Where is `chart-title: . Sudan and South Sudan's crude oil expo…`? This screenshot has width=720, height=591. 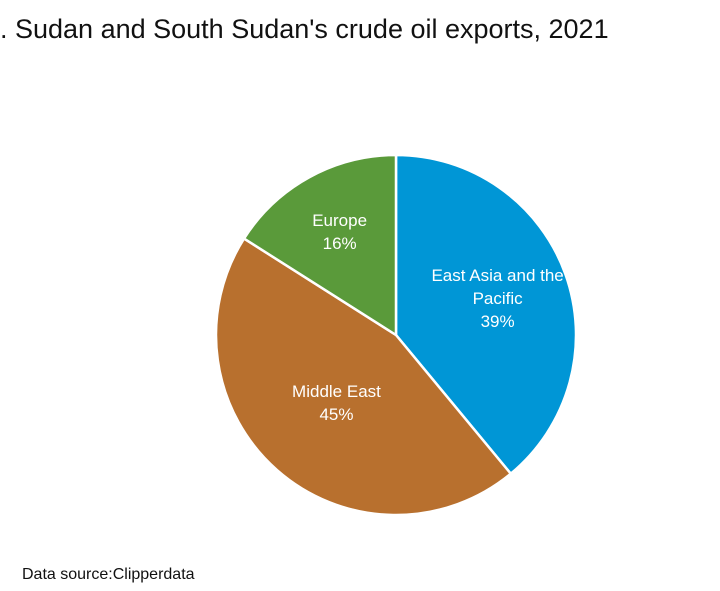 chart-title: . Sudan and South Sudan's crude oil expo… is located at coordinates (304, 29).